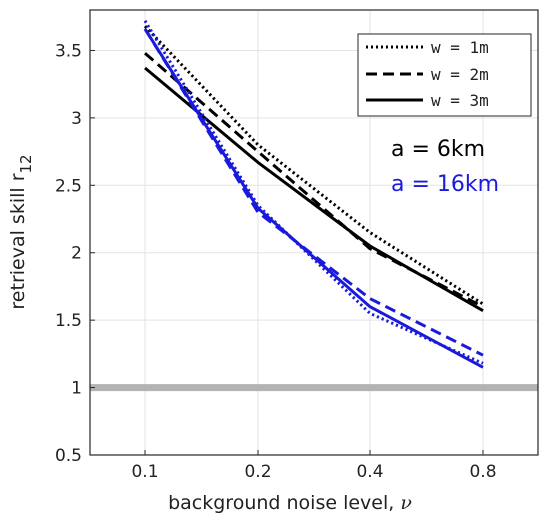 Image resolution: width=550 pixels, height=525 pixels. I want to click on x-tick-label: 0.1, so click(144, 472).